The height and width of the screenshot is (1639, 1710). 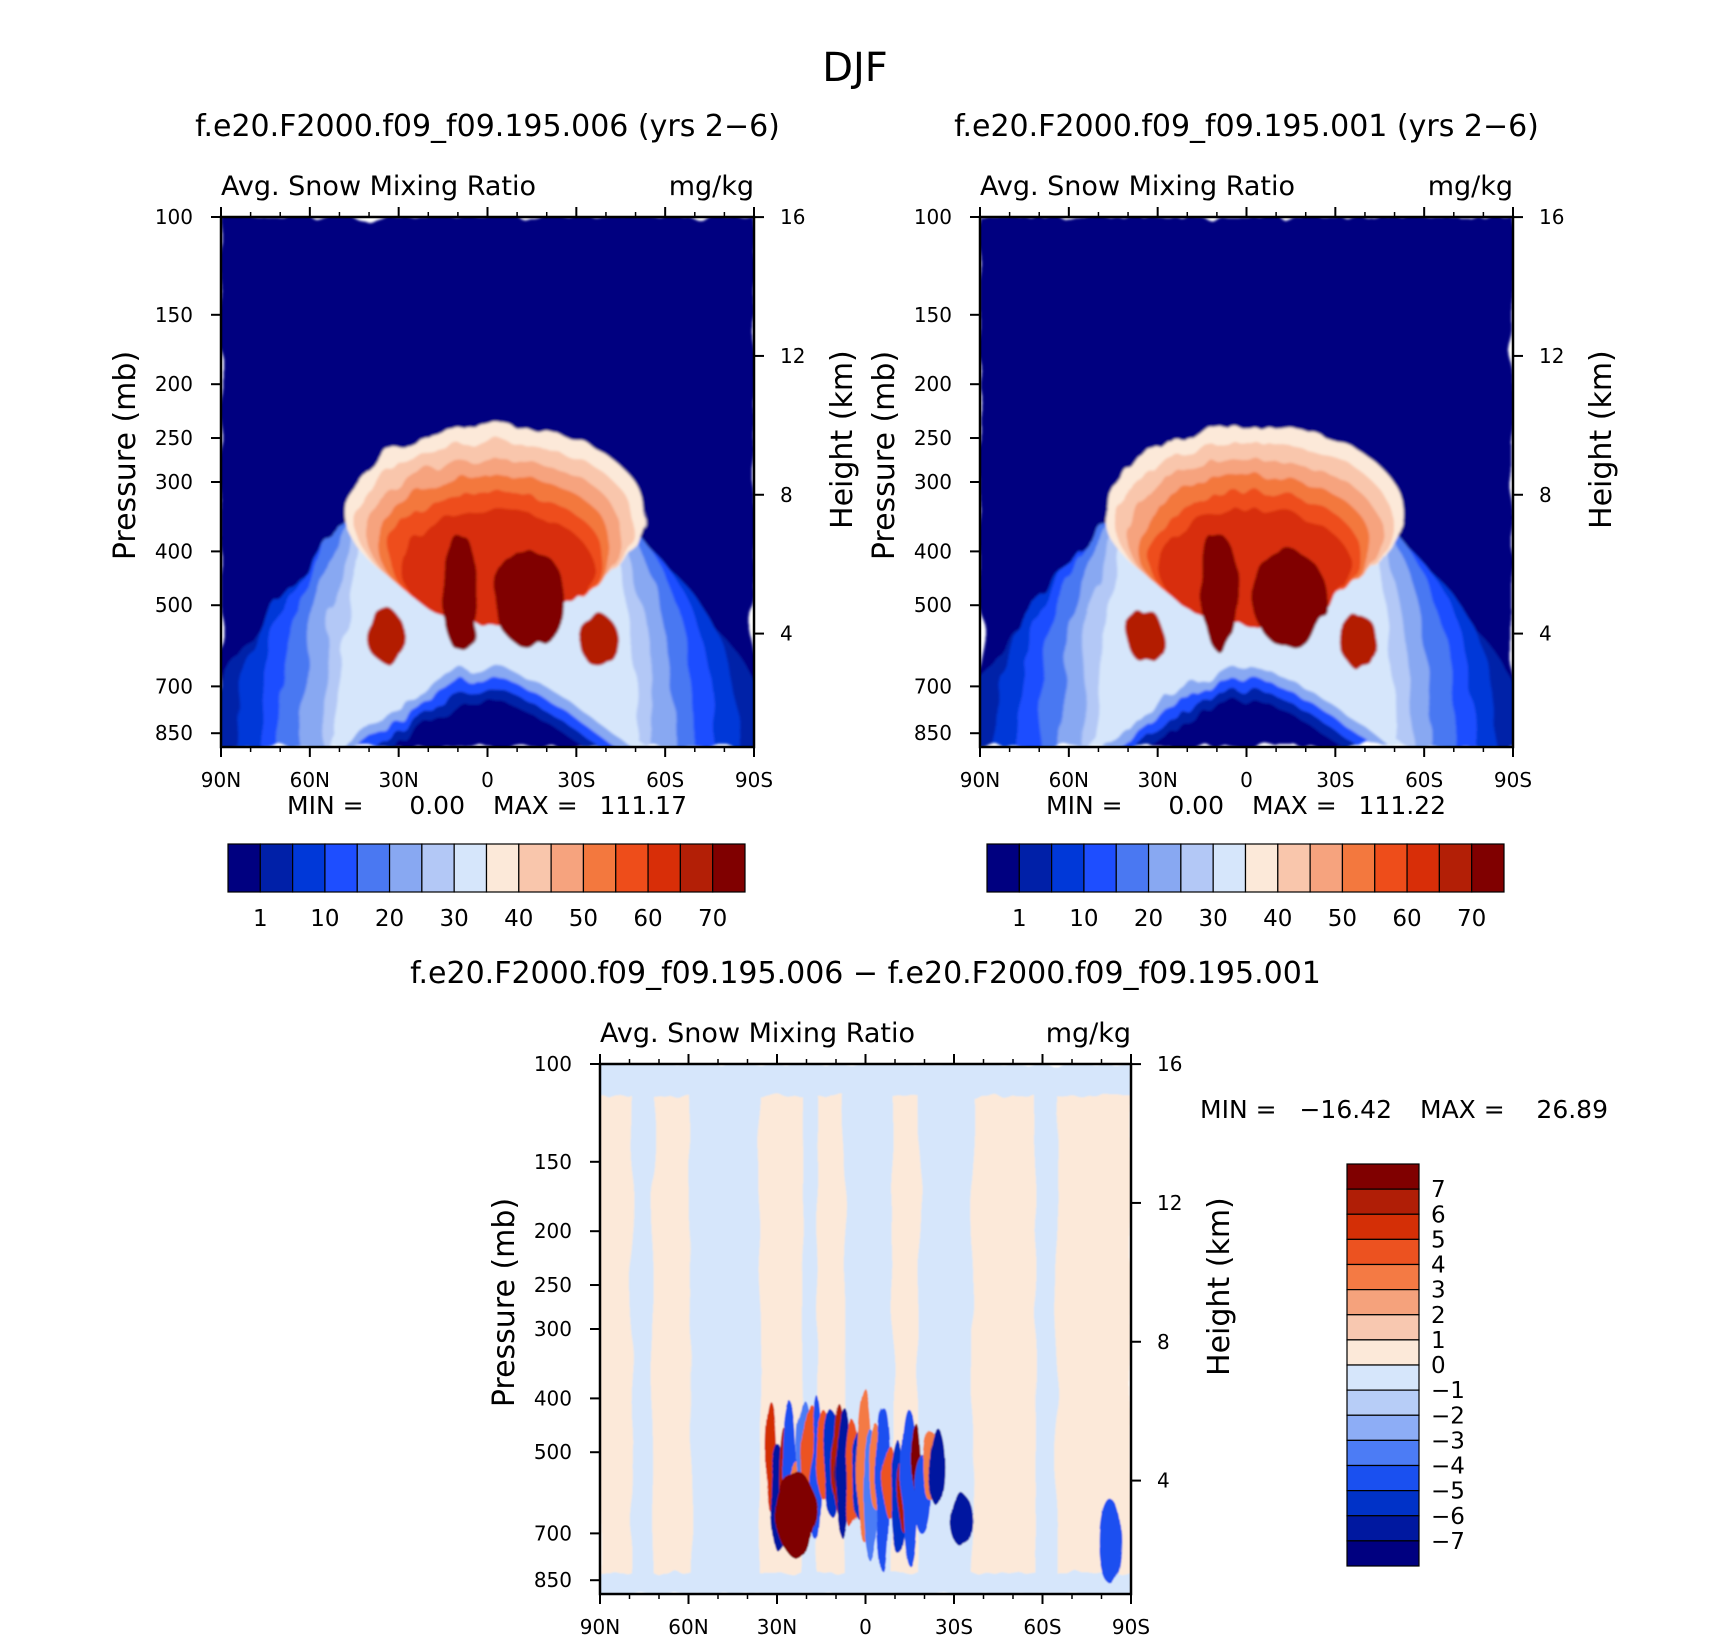 What do you see at coordinates (933, 605) in the screenshot?
I see `y-tick-label: 500` at bounding box center [933, 605].